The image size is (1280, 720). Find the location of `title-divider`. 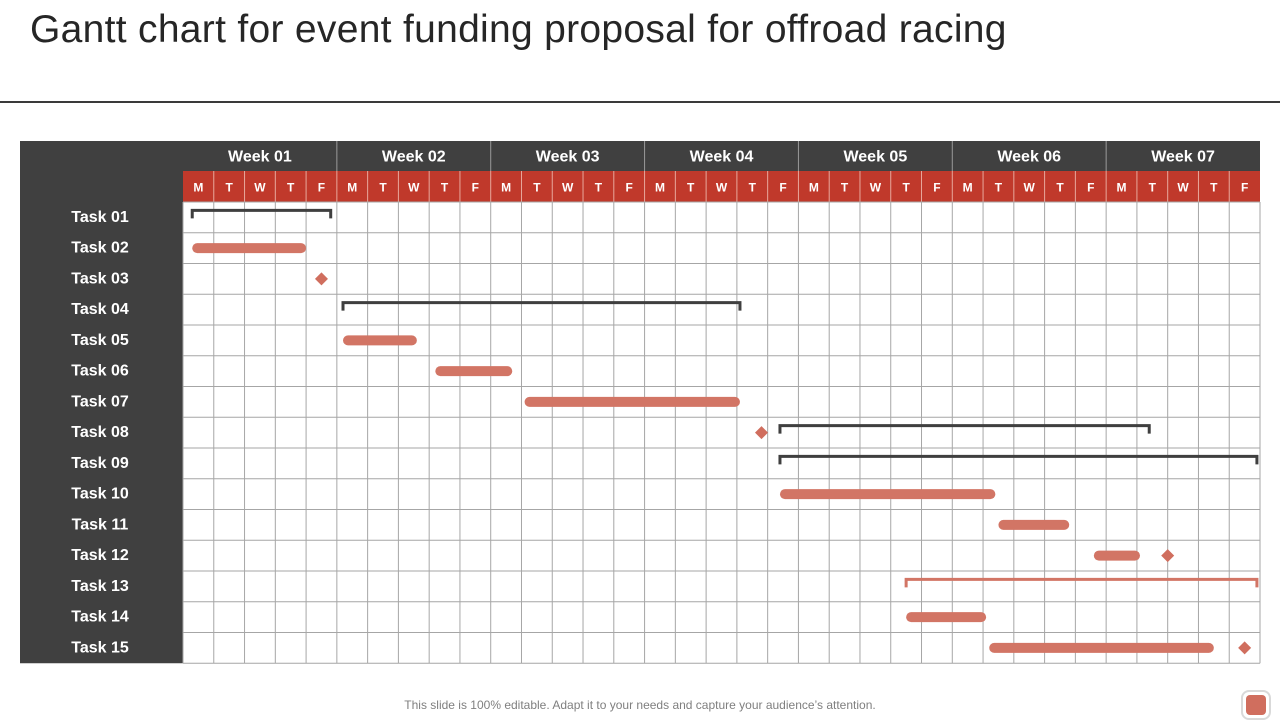

title-divider is located at coordinates (640, 102).